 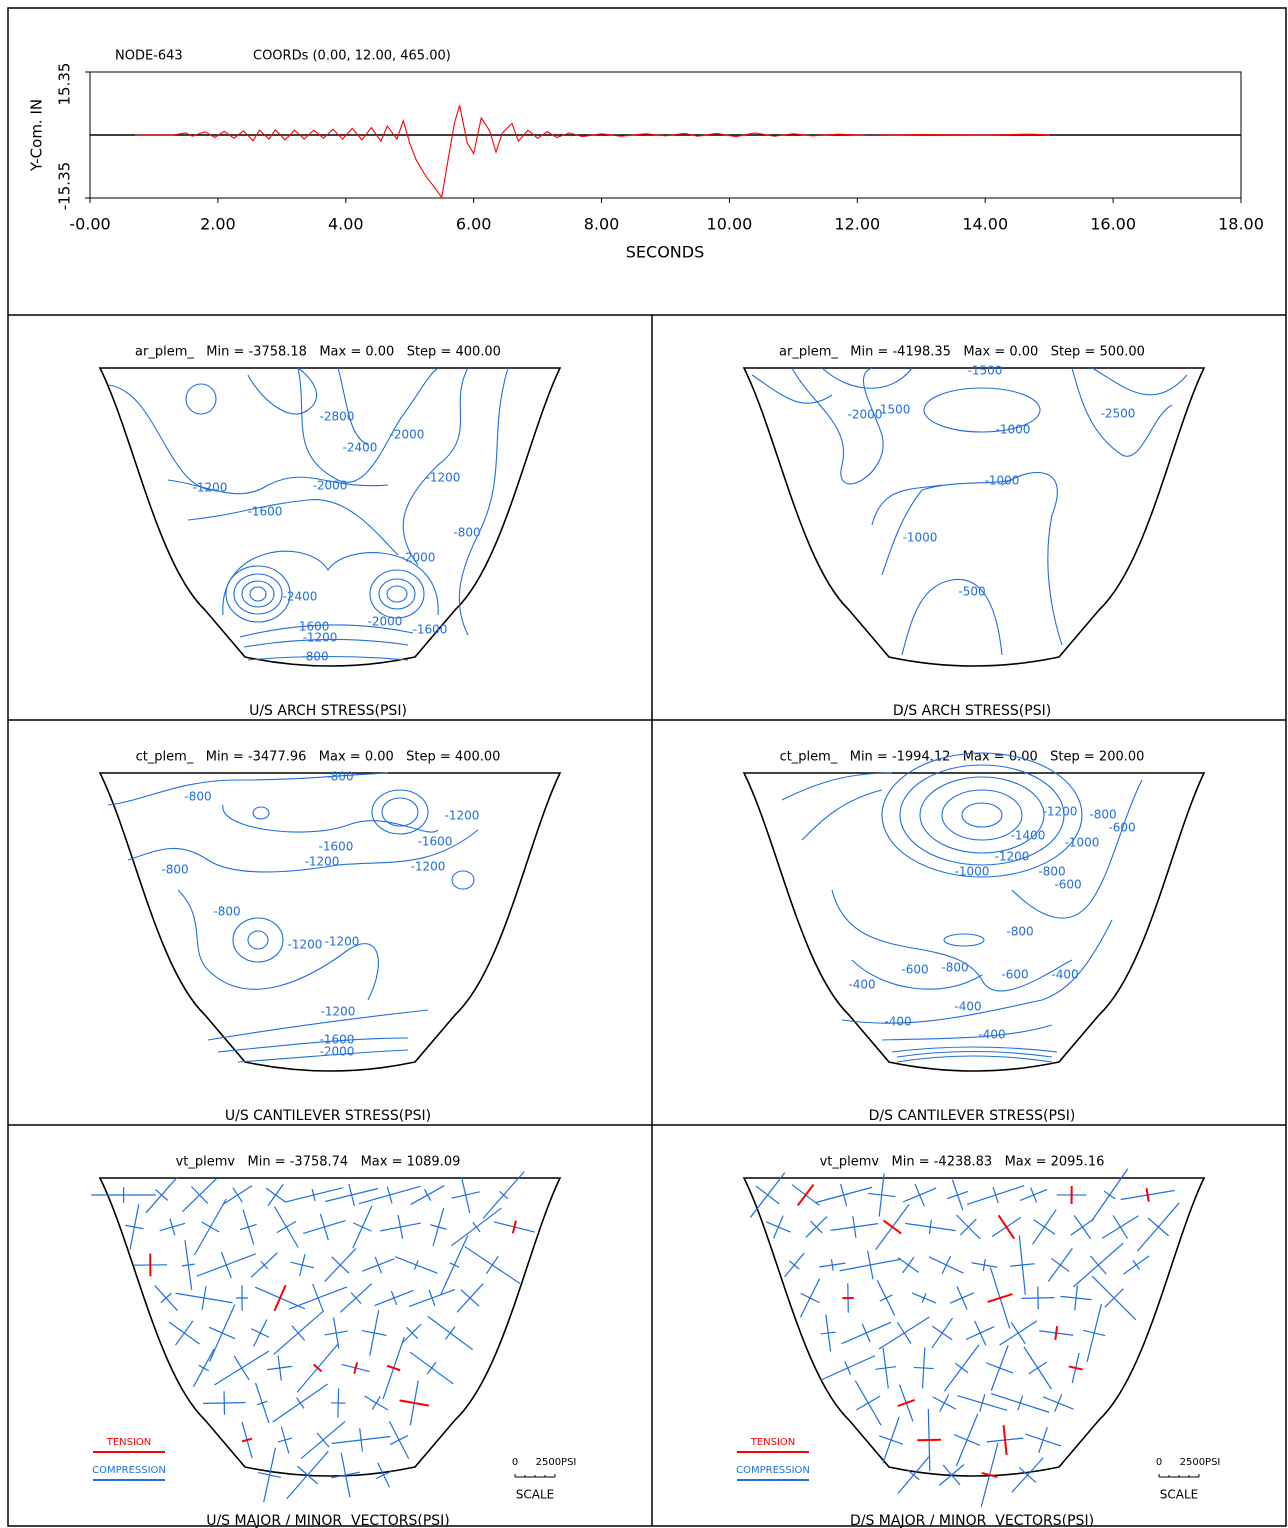 I want to click on panel-caption: D/S CANTILEVER STRESS(PSI), so click(x=972, y=1116).